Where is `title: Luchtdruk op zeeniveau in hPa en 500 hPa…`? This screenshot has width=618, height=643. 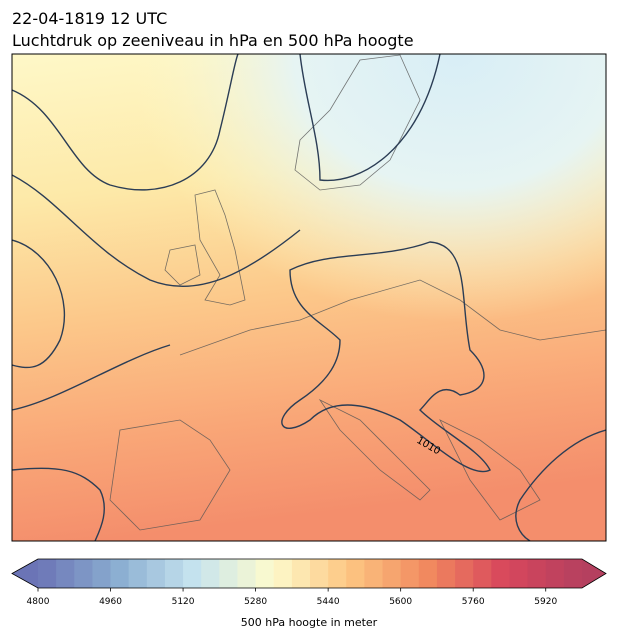 title: Luchtdruk op zeeniveau in hPa en 500 hPa… is located at coordinates (213, 40).